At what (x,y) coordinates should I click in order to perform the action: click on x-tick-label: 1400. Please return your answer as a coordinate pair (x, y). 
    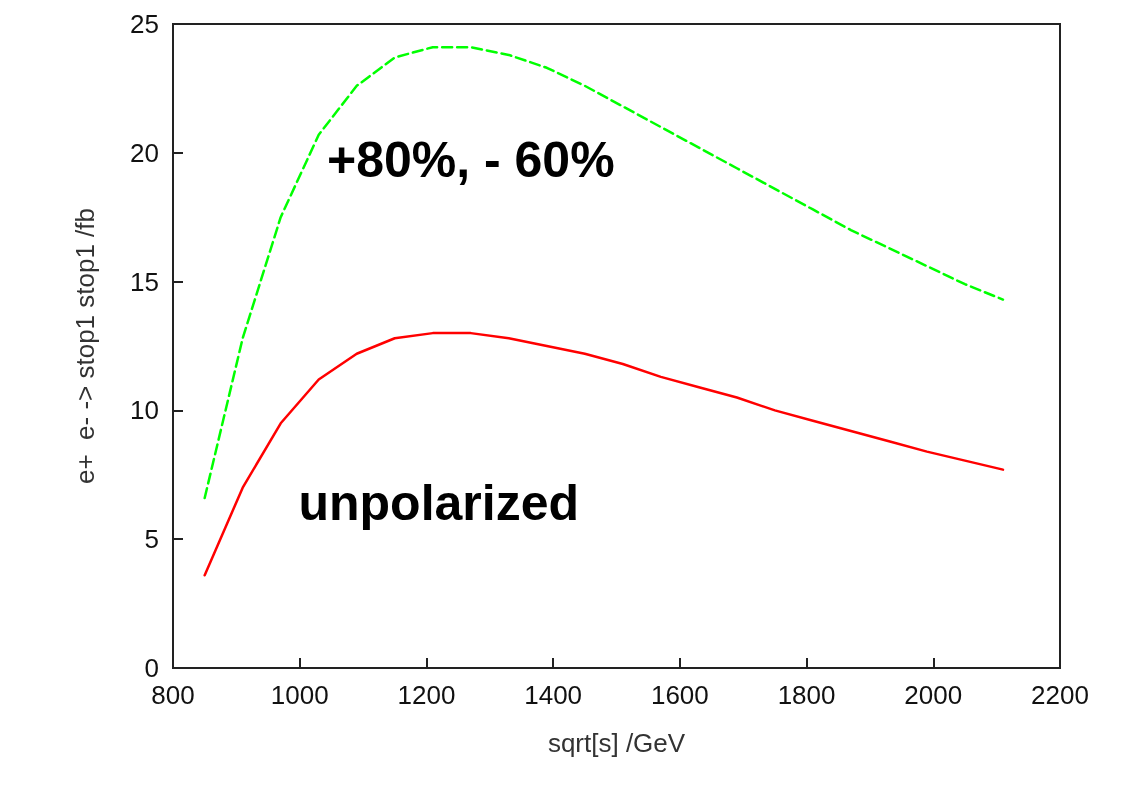
    Looking at the image, I should click on (553, 695).